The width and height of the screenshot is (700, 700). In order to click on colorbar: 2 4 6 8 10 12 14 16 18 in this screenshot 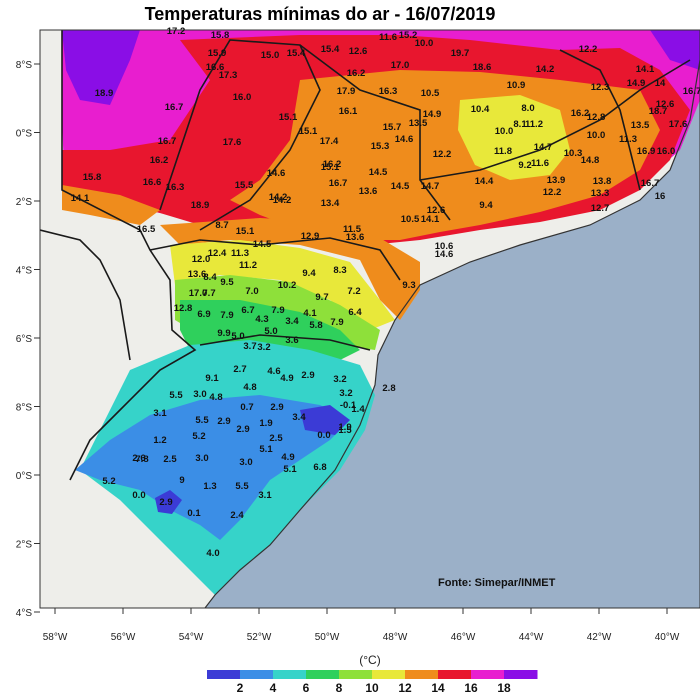, I will do `click(372, 682)`.